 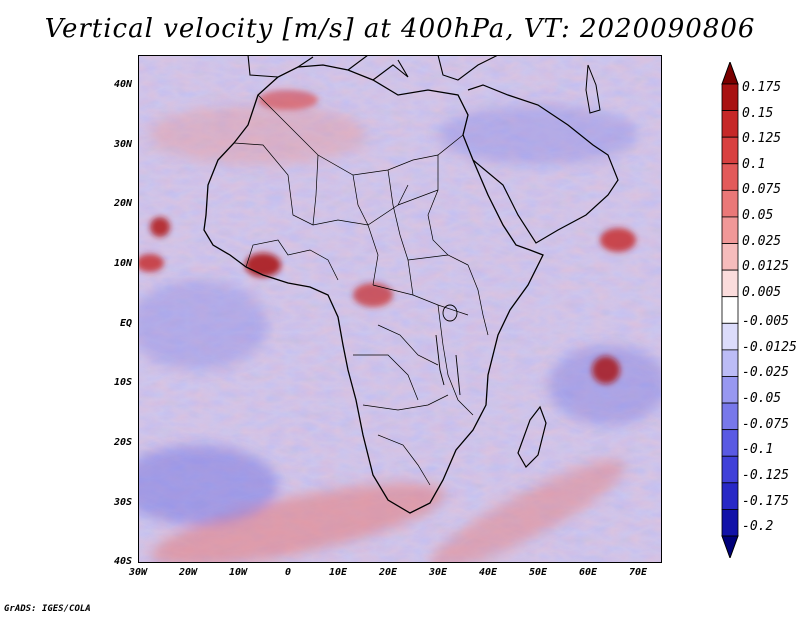 What do you see at coordinates (122, 561) in the screenshot?
I see `lat-label-40s: 40S` at bounding box center [122, 561].